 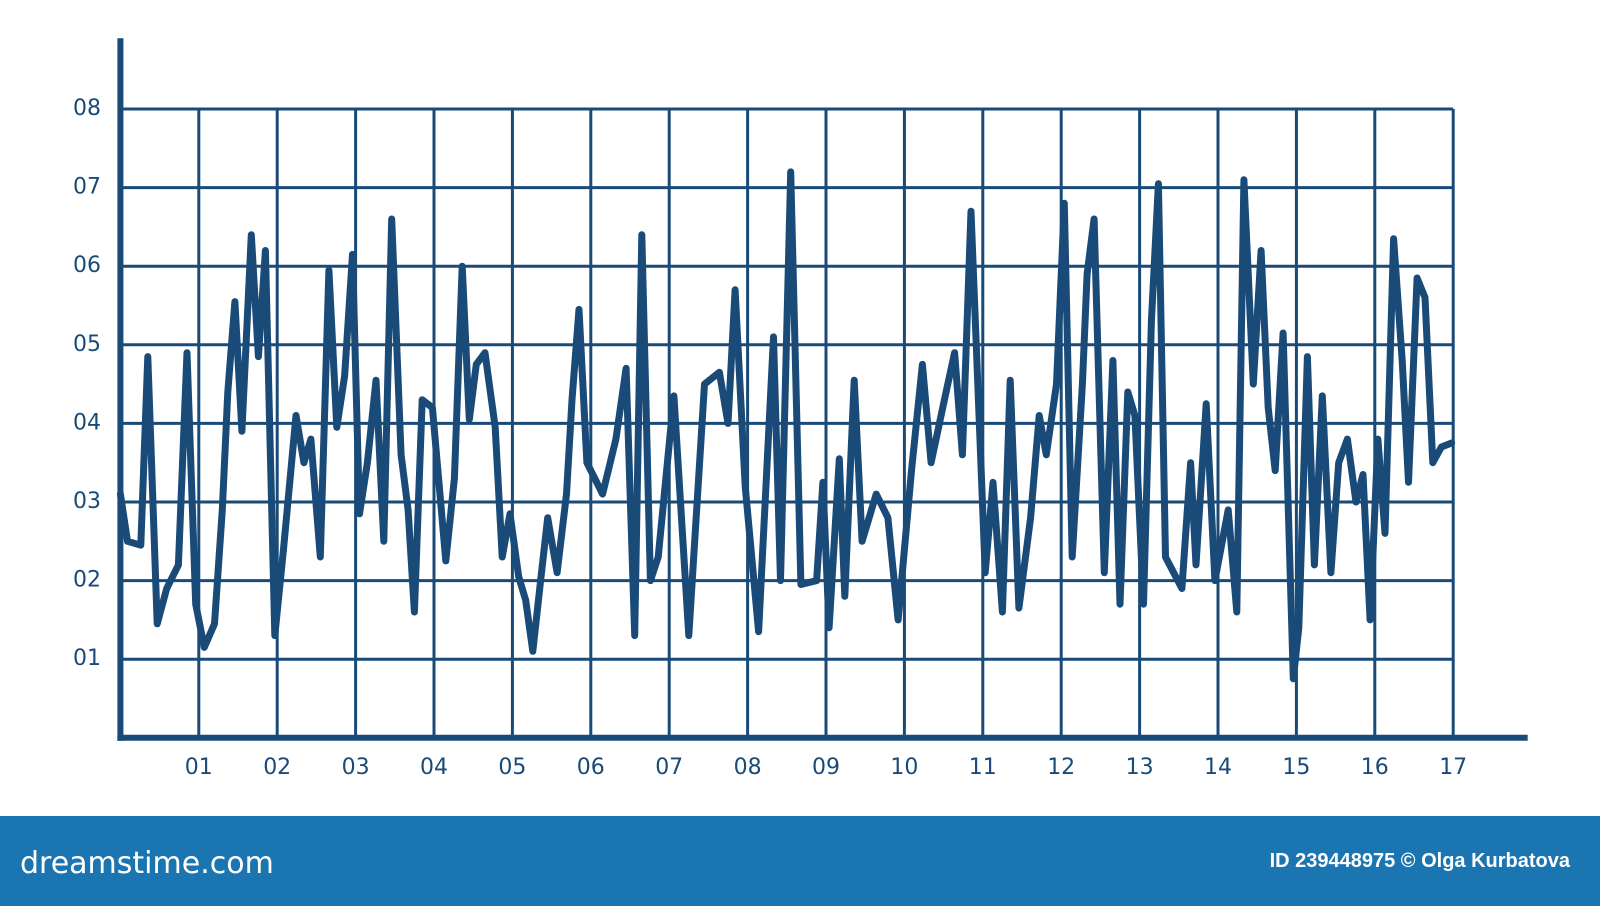 What do you see at coordinates (87, 658) in the screenshot?
I see `y-tick-label: 01` at bounding box center [87, 658].